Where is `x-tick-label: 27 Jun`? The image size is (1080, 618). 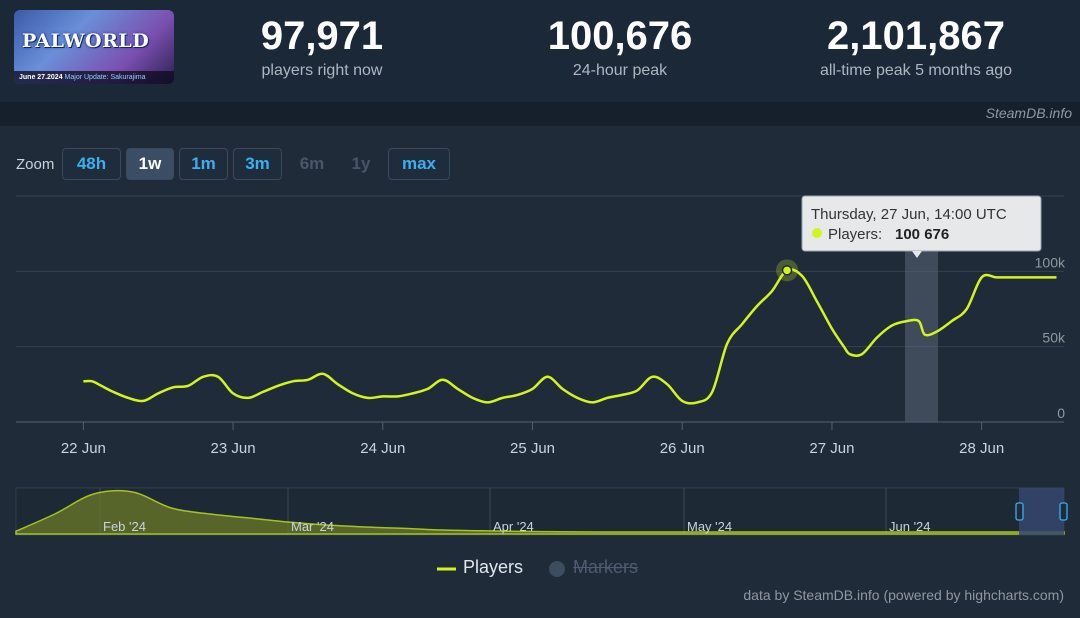
x-tick-label: 27 Jun is located at coordinates (831, 448).